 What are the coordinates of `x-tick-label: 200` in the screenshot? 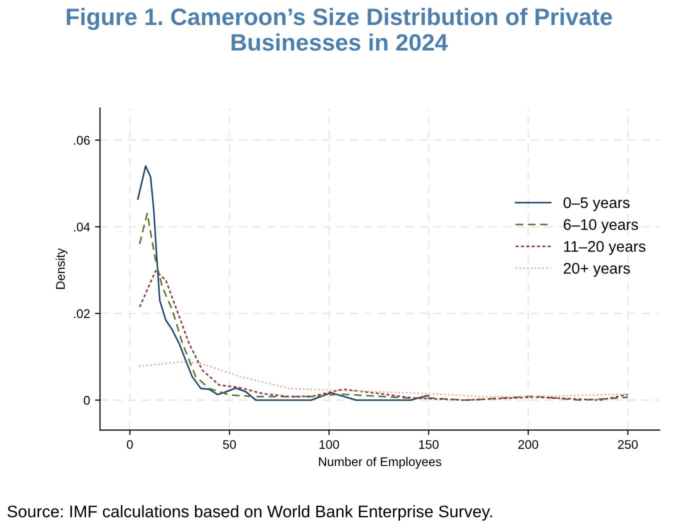 It's located at (528, 444).